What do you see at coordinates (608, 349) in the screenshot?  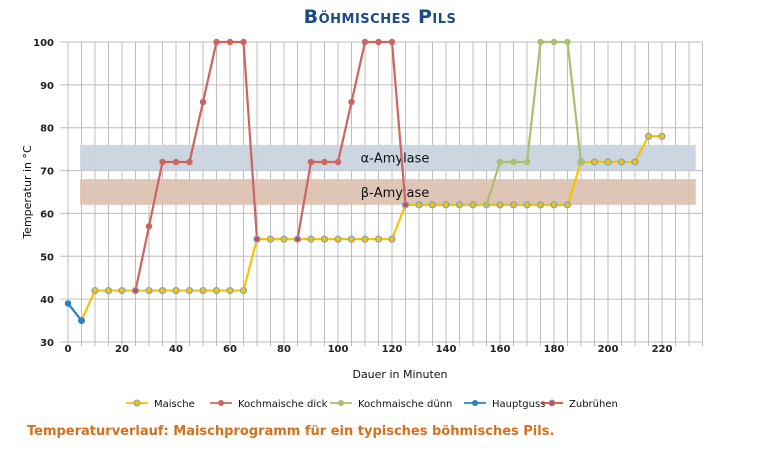 I see `x-tick-label: 200` at bounding box center [608, 349].